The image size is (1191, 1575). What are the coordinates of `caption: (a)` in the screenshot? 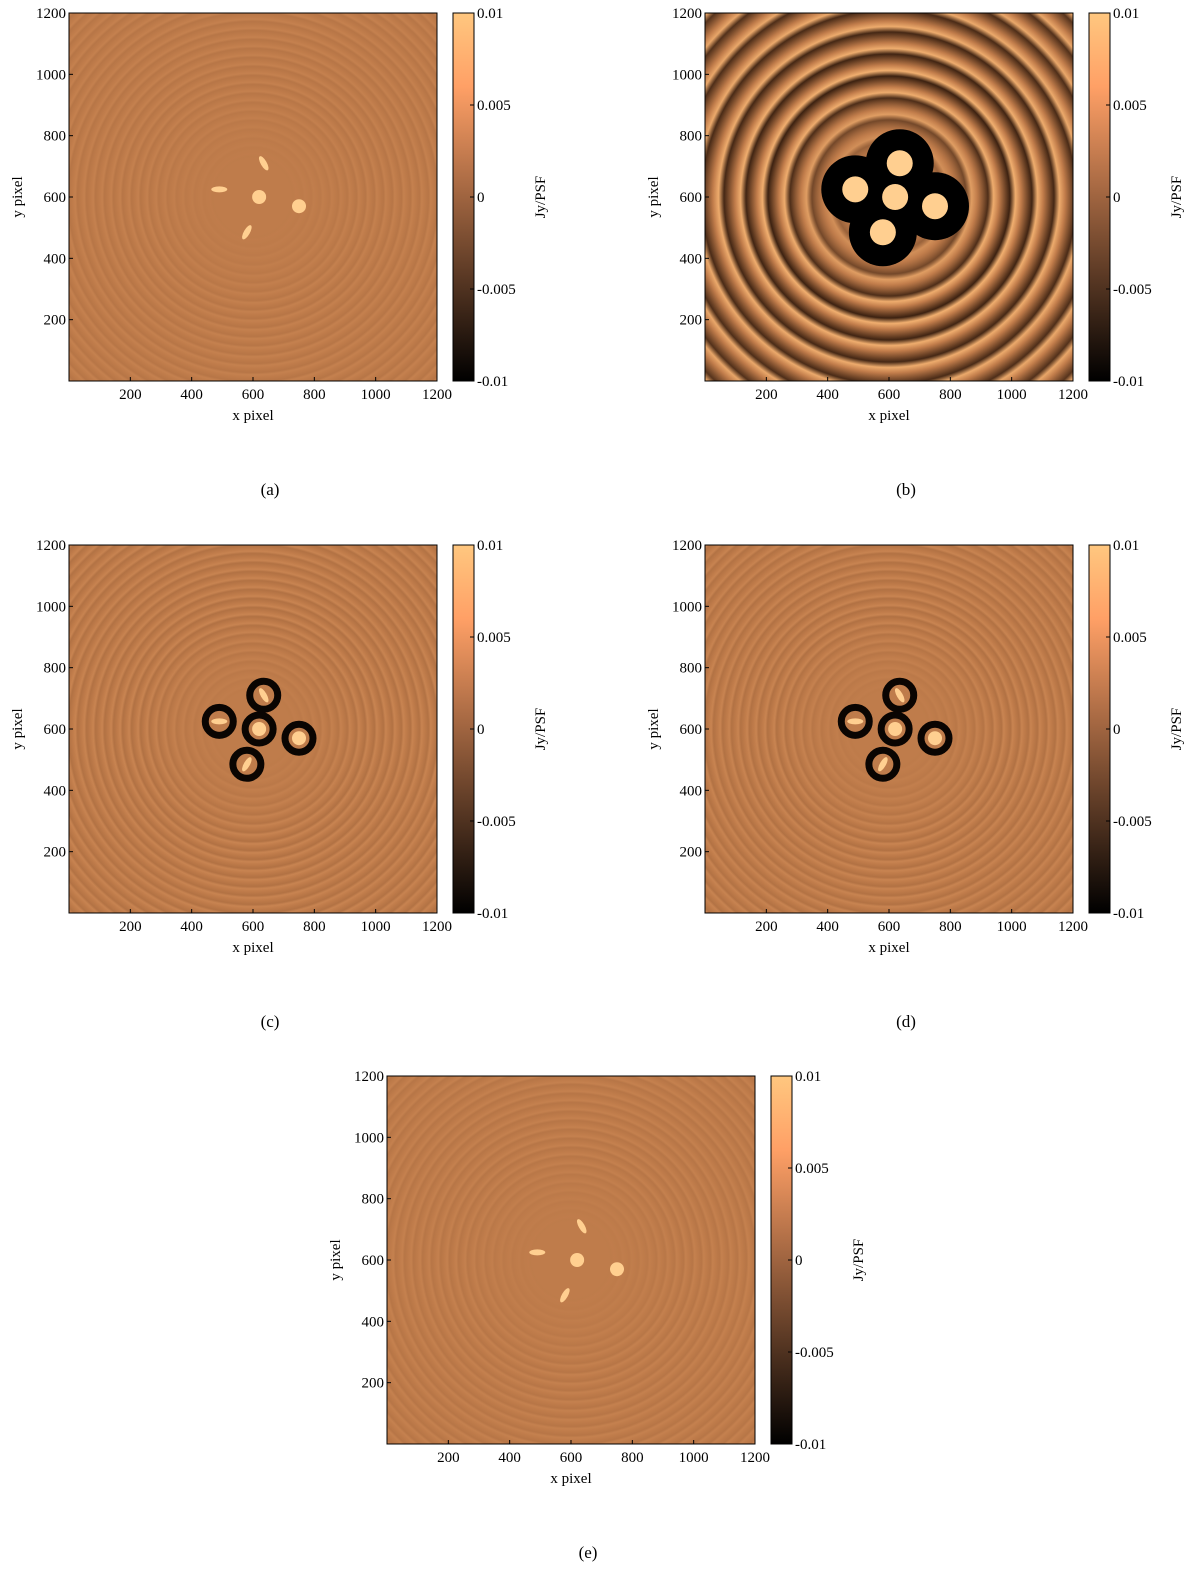 It's located at (270, 489).